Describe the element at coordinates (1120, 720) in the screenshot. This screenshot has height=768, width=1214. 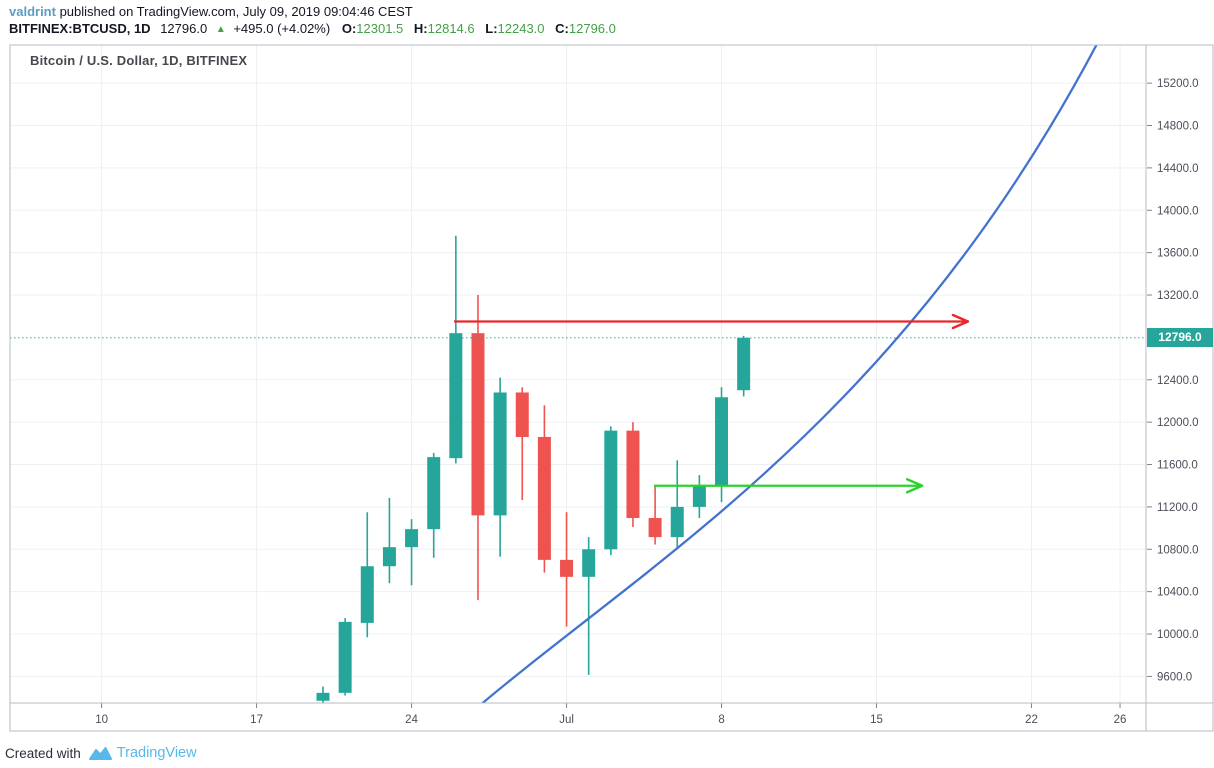
I see `svg-text: 26` at that location.